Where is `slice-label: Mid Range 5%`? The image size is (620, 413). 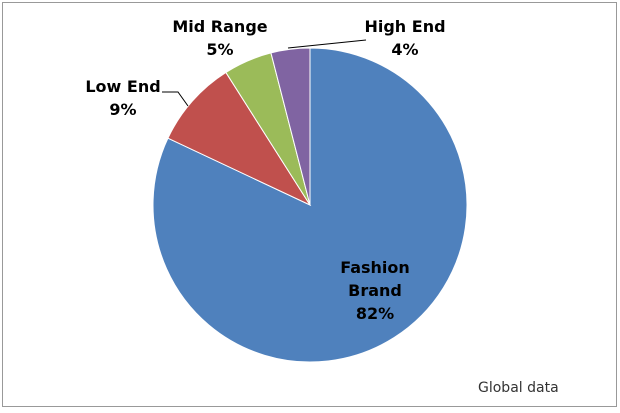
slice-label: Mid Range 5% is located at coordinates (220, 38).